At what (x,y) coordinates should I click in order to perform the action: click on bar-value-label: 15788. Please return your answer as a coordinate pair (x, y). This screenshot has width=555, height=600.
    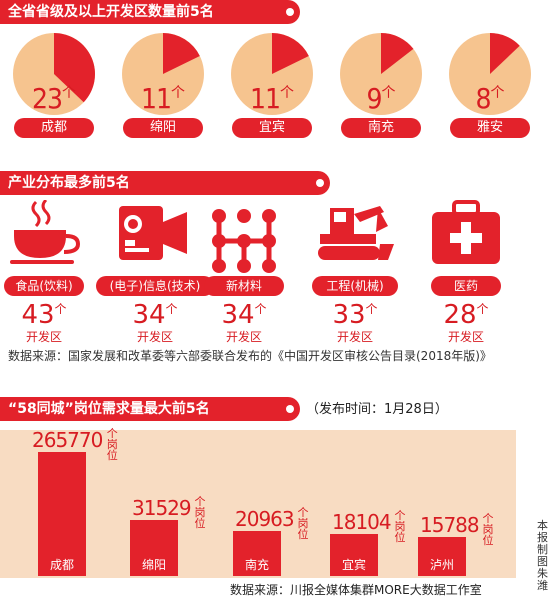
    Looking at the image, I should click on (450, 525).